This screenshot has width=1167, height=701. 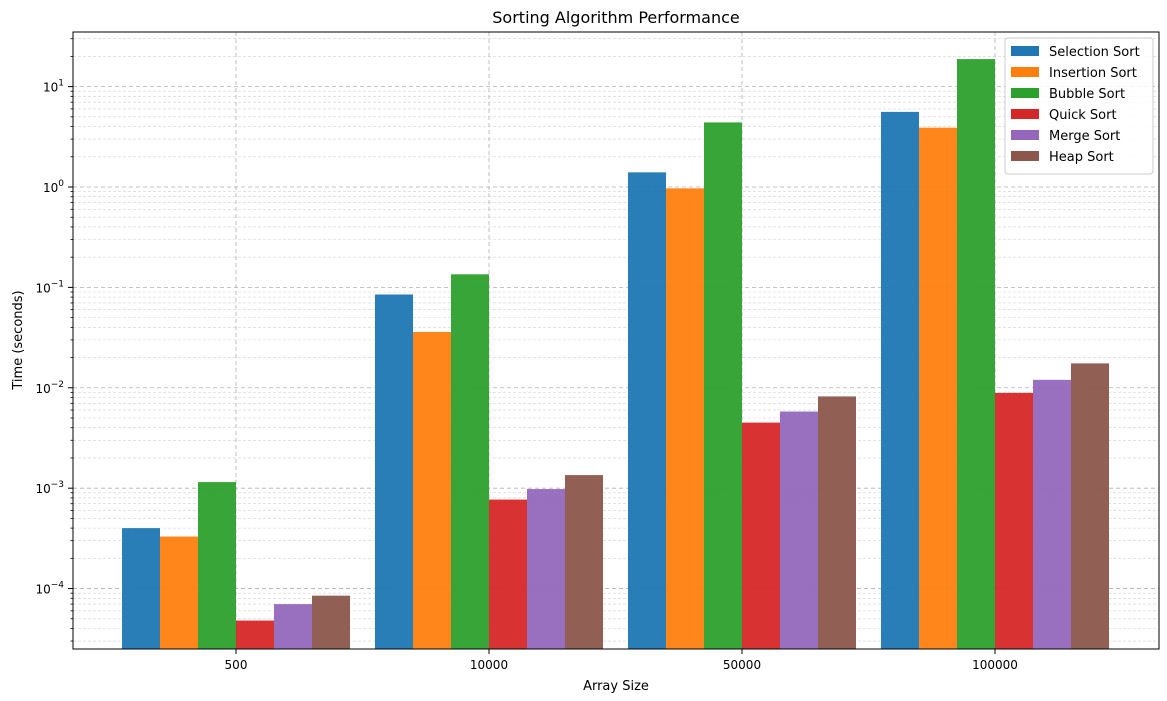 What do you see at coordinates (1094, 52) in the screenshot?
I see `legend-label: Selection Sort` at bounding box center [1094, 52].